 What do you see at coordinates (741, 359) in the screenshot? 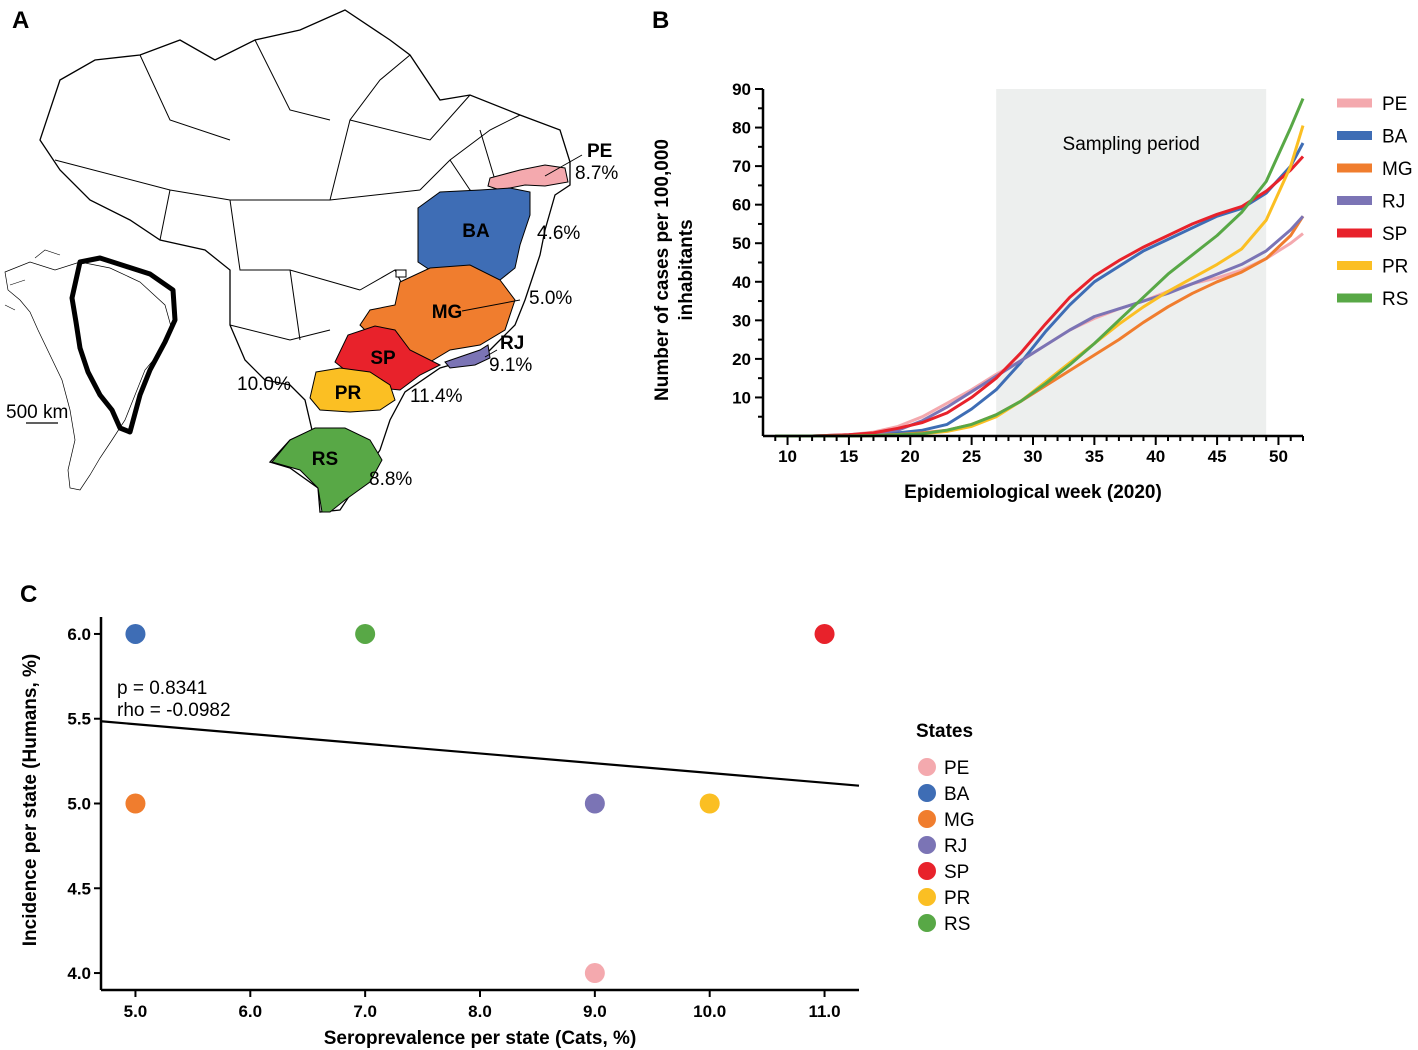
I see `y-tick-label-b: 20` at bounding box center [741, 359].